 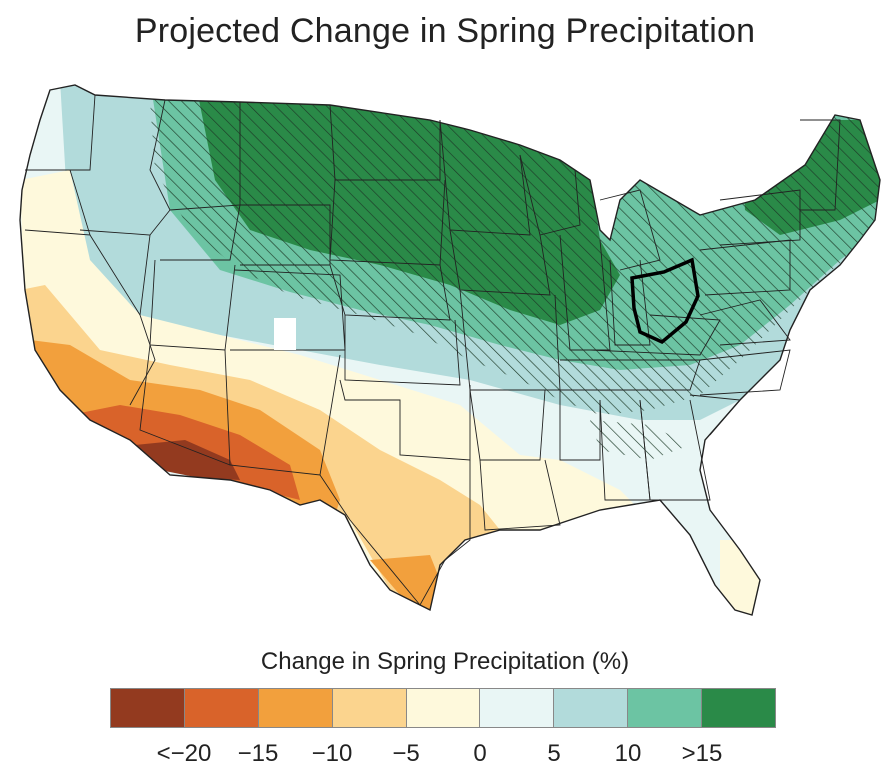 I want to click on legend-tick-label: −15, so click(x=258, y=753).